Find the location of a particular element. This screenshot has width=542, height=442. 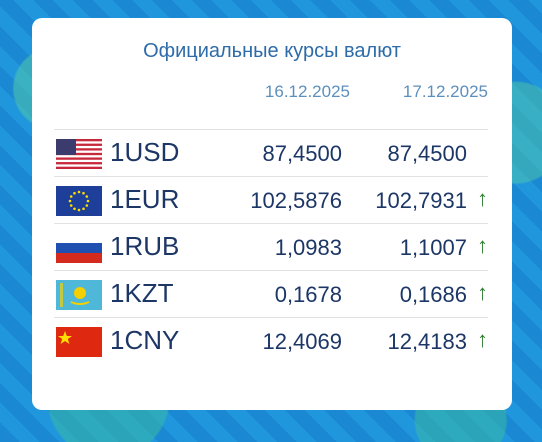

rate-value: 0,1686 is located at coordinates (433, 294).